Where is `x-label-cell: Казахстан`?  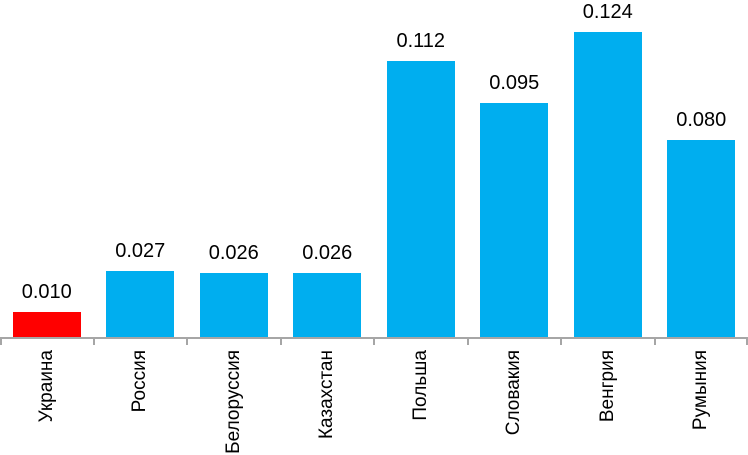 x-label-cell: Казахстан is located at coordinates (328, 400).